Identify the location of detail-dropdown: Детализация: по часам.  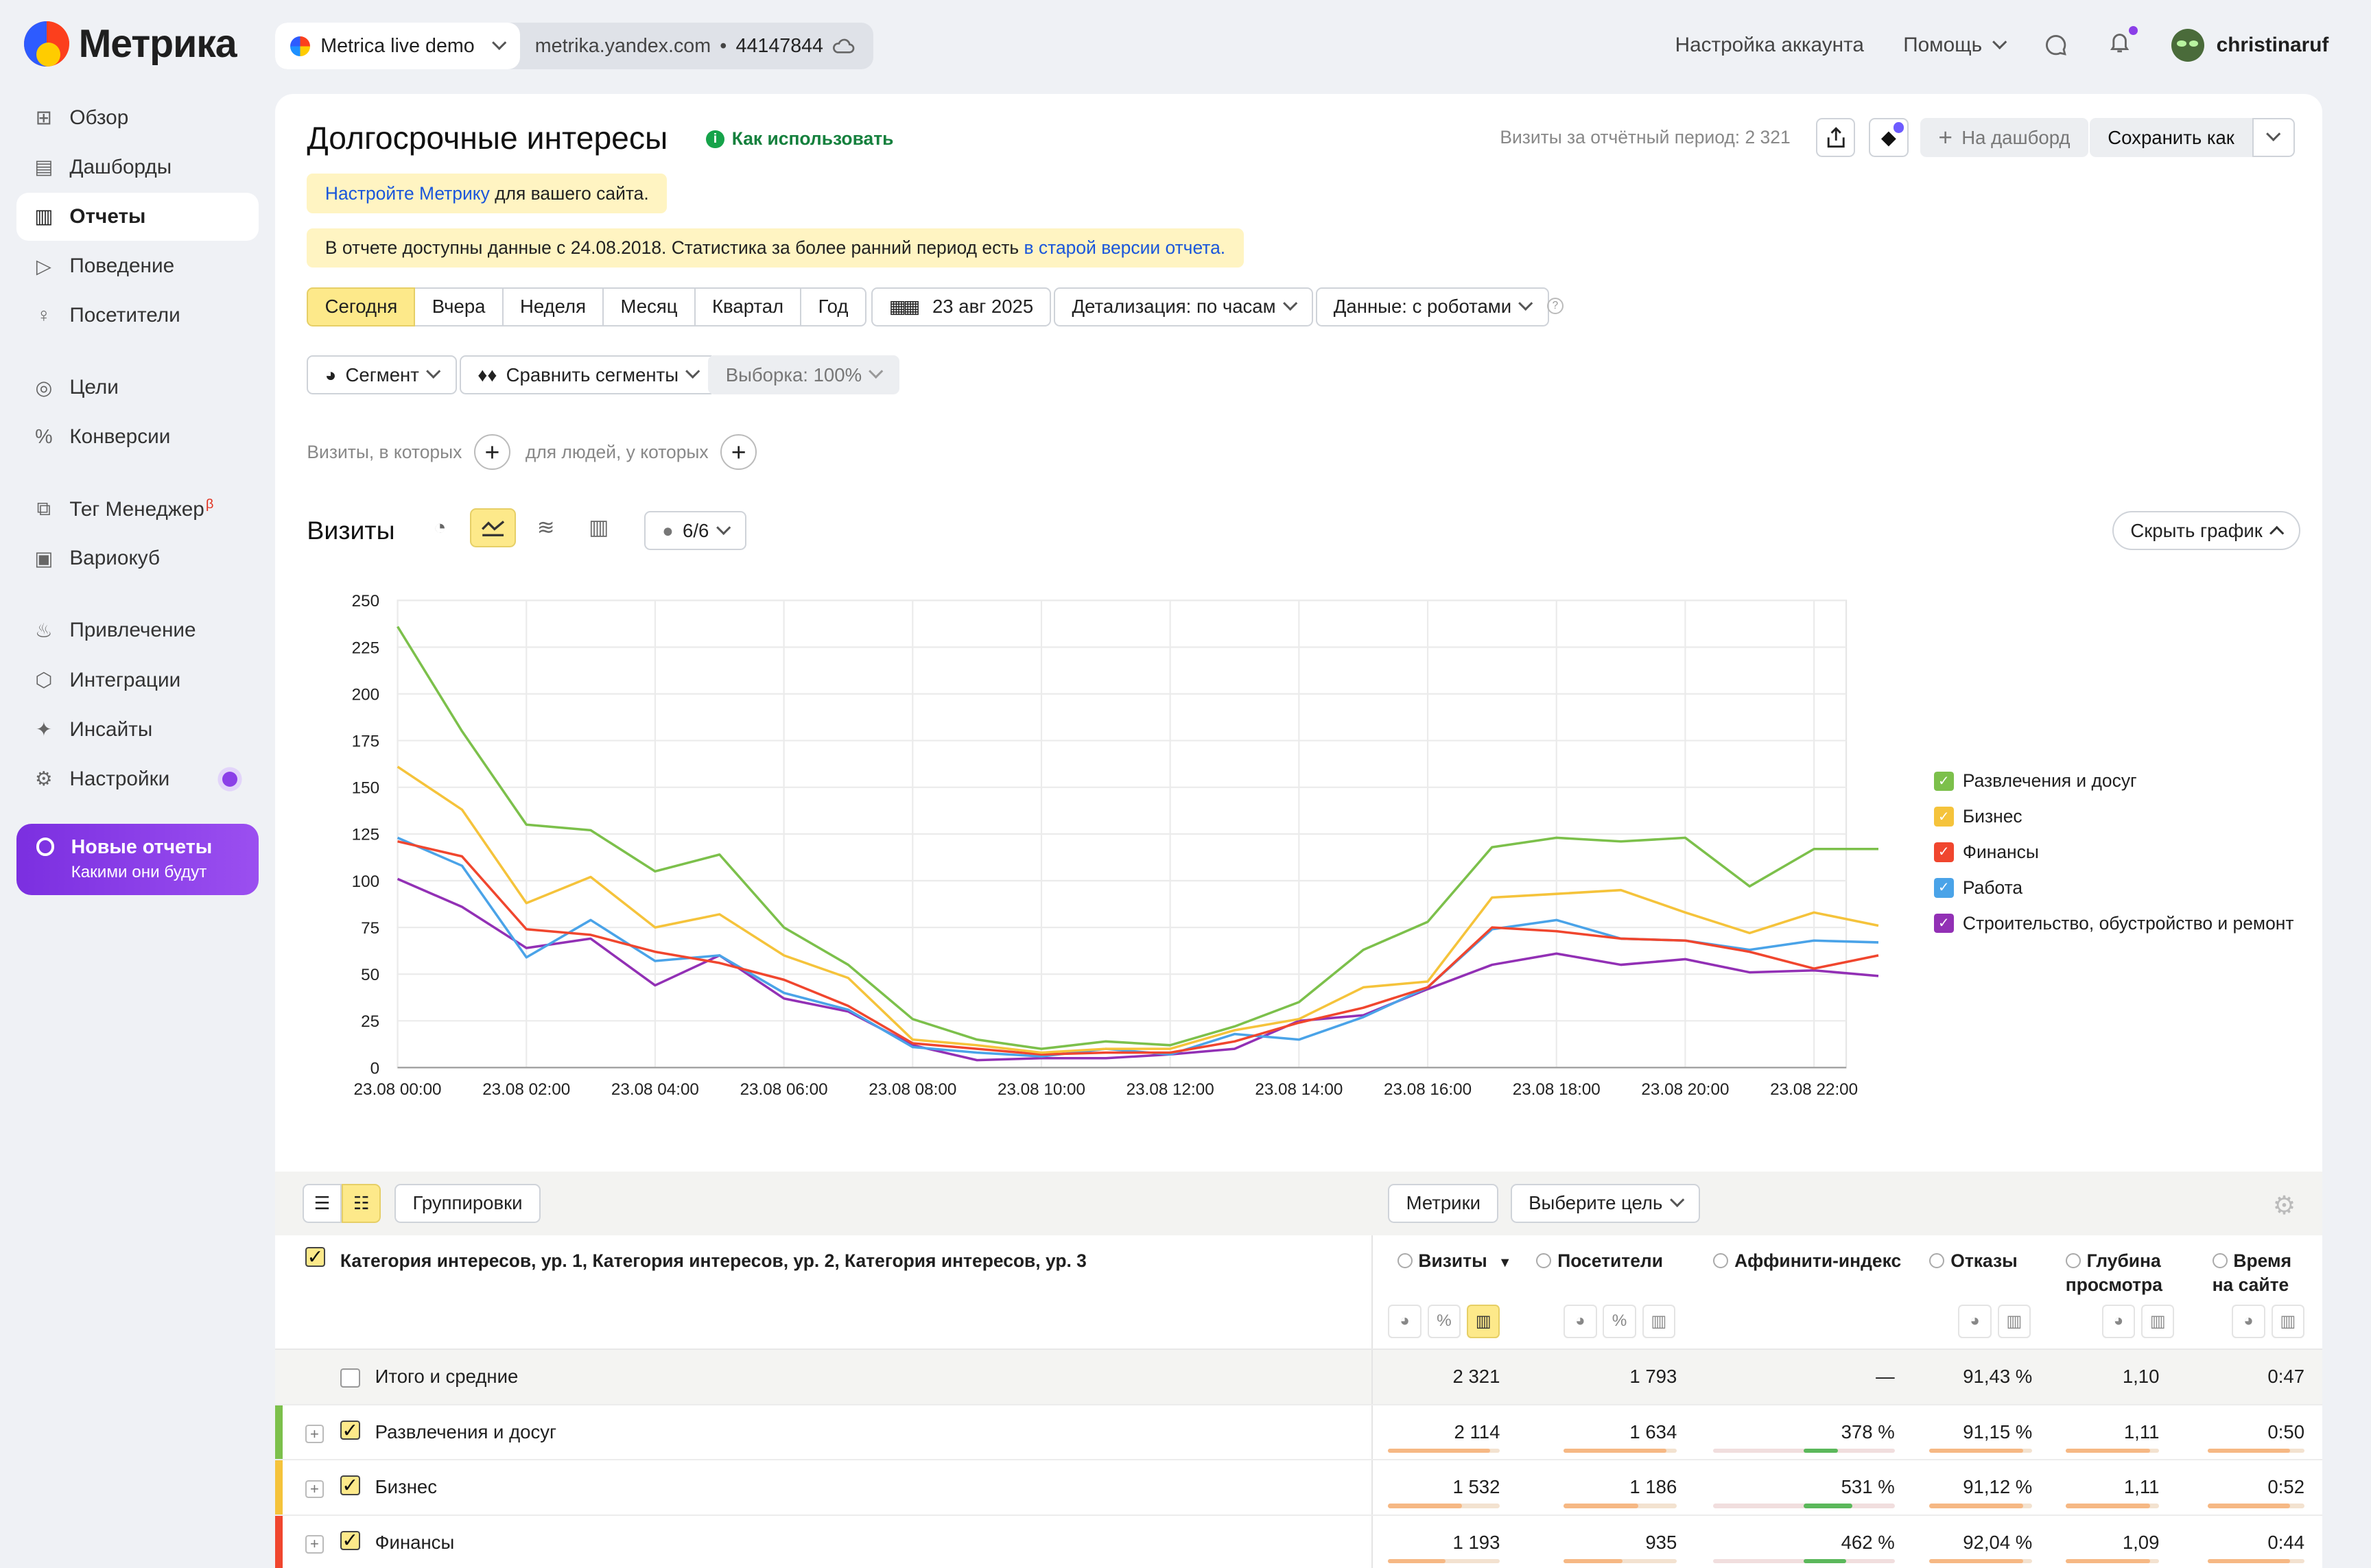
(1184, 307).